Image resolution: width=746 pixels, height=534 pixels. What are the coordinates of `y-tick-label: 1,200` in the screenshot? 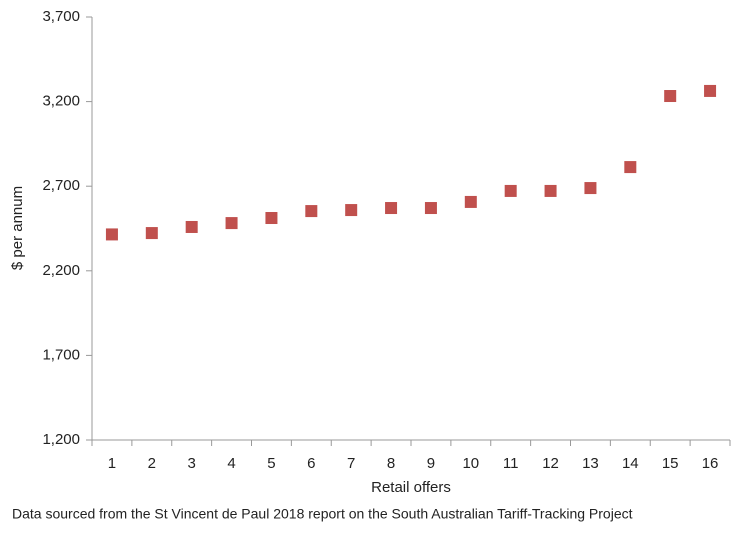 It's located at (61, 439).